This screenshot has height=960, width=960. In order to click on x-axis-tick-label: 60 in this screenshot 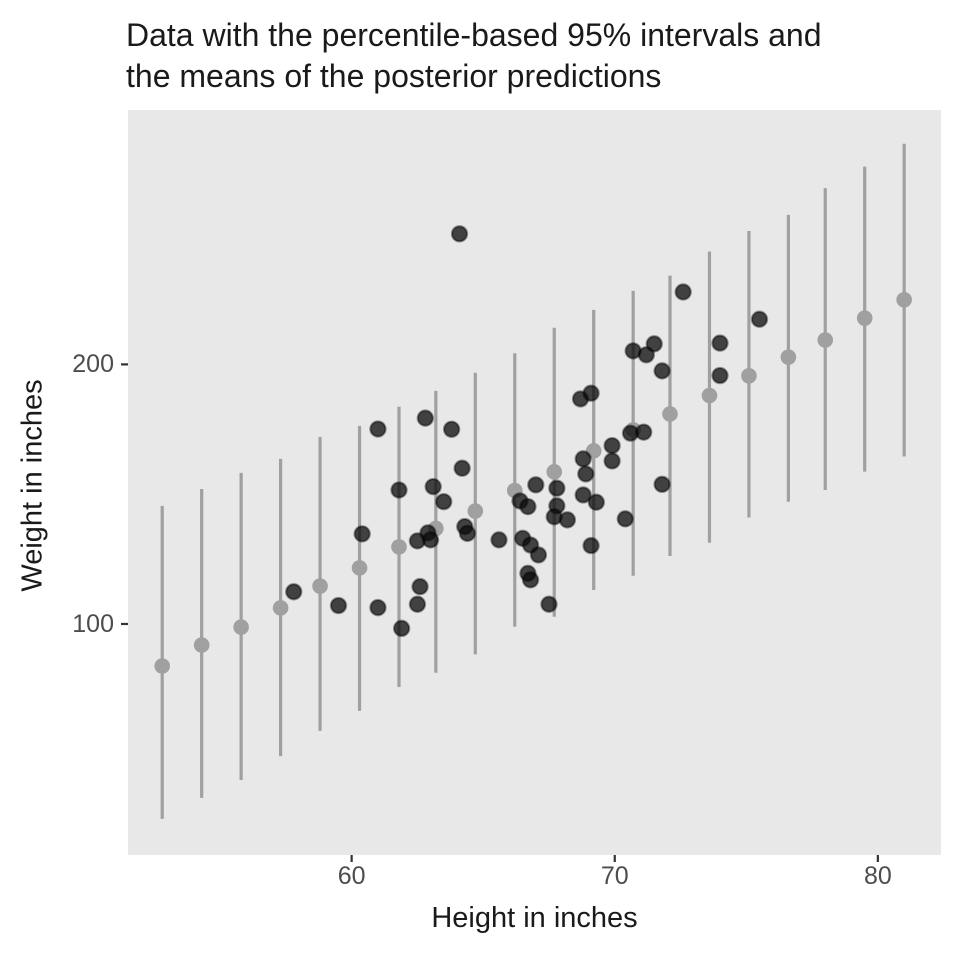, I will do `click(351, 876)`.